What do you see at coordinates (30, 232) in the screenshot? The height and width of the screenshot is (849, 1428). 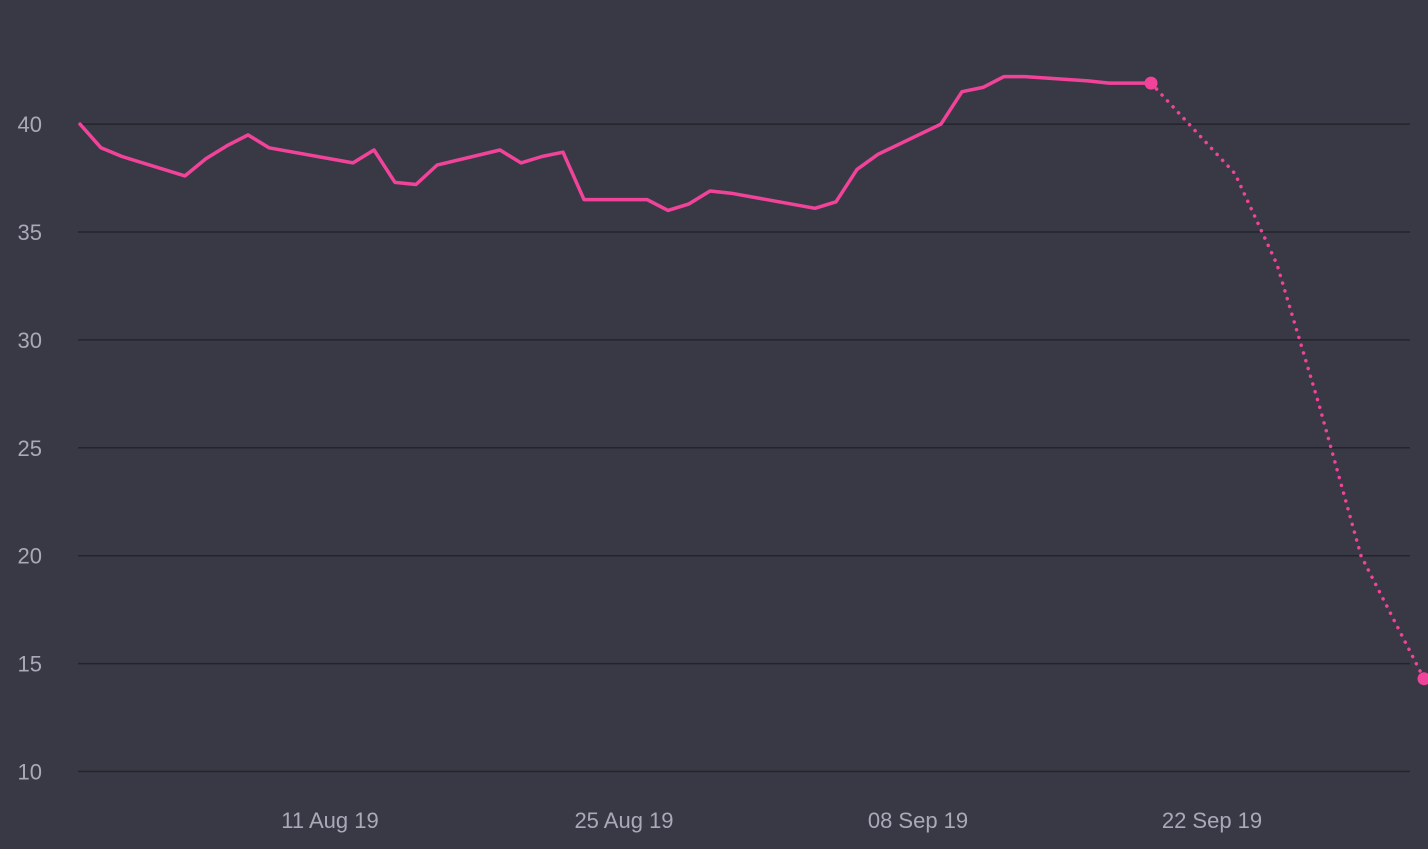 I see `y-tick-label: 35` at bounding box center [30, 232].